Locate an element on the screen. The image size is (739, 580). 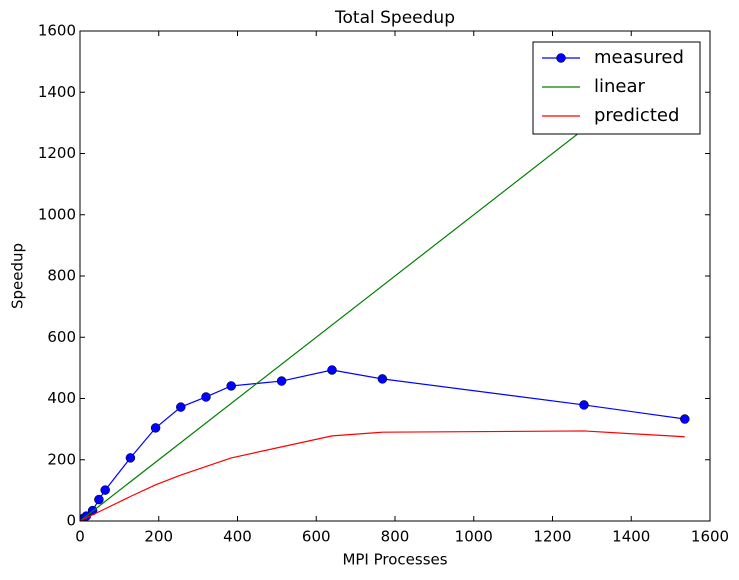
legend-label: measured is located at coordinates (639, 57).